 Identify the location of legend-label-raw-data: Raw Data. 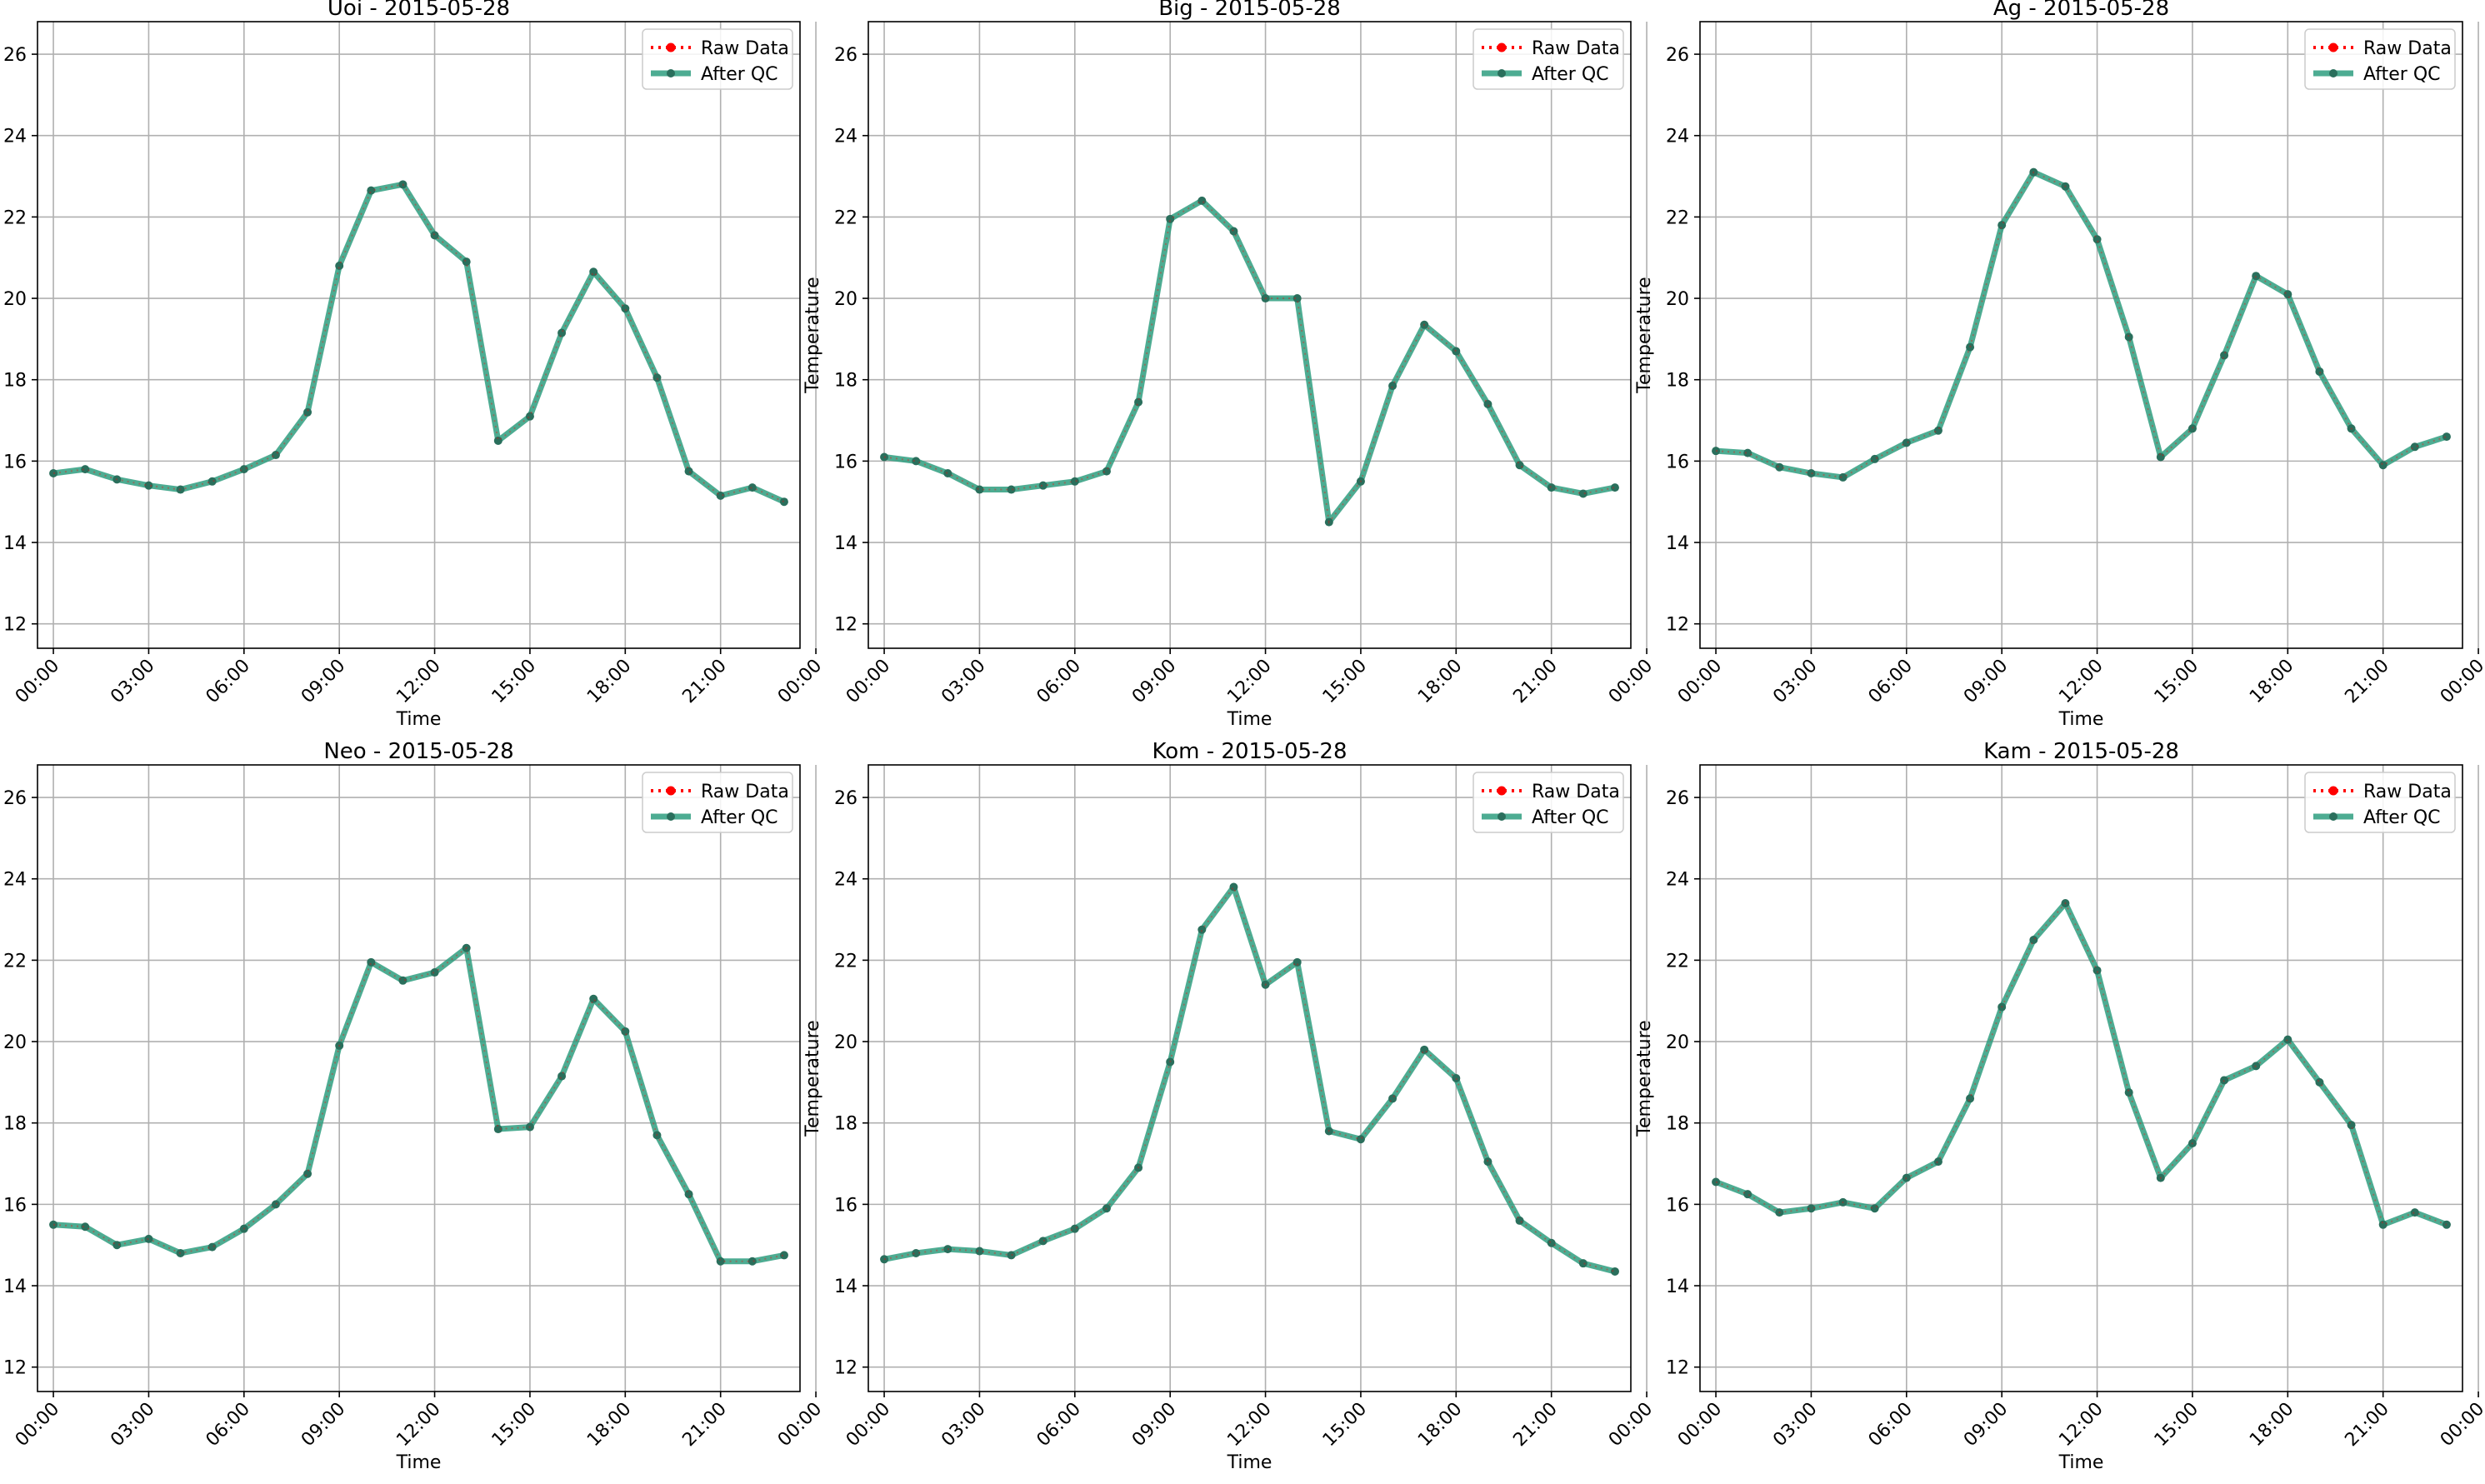
(1576, 792).